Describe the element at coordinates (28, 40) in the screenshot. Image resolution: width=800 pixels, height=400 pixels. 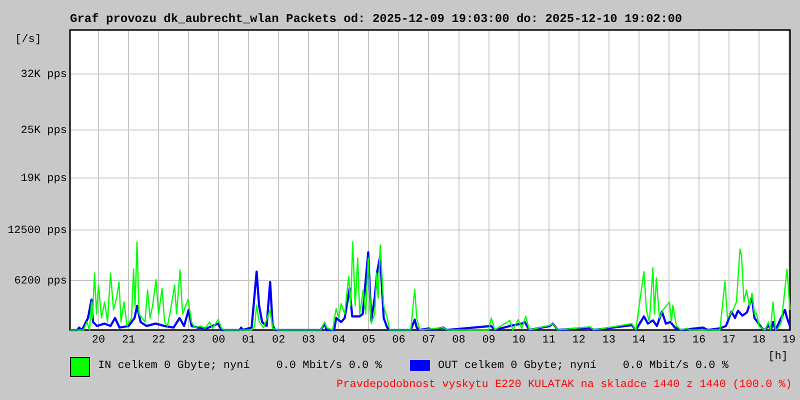
I see `y-axis-title: [/s]` at that location.